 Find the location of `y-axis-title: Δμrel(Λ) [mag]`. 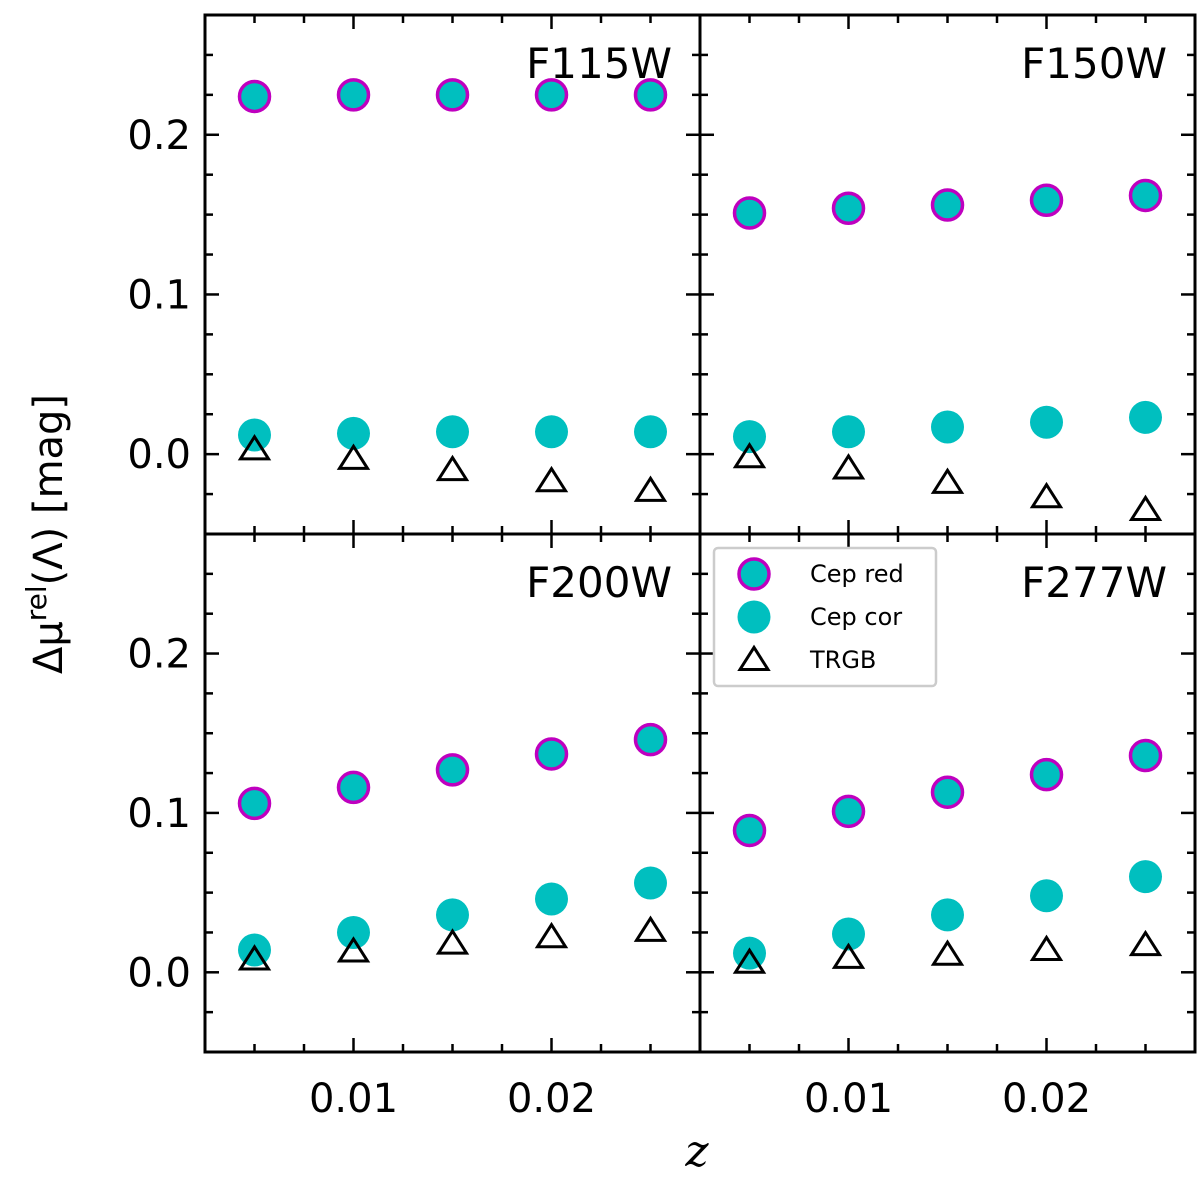

y-axis-title: Δμrel(Λ) [mag] is located at coordinates (46, 534).